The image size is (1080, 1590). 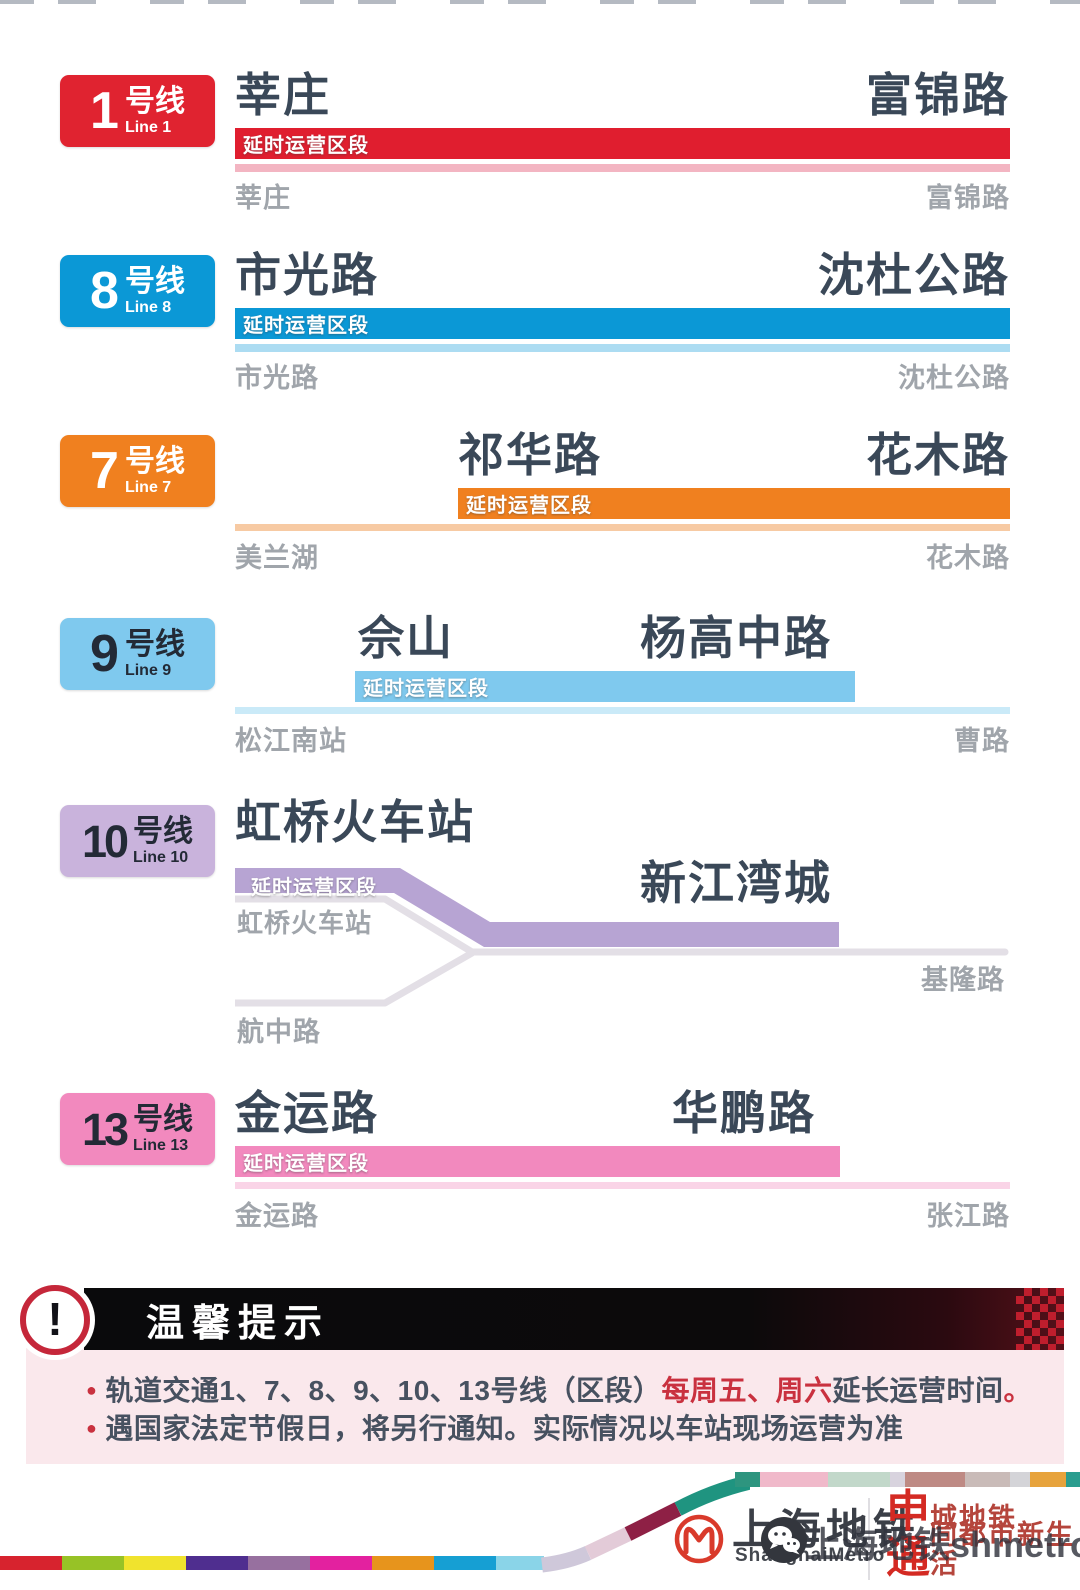 What do you see at coordinates (277, 558) in the screenshot?
I see `line7-station-left: 美兰湖` at bounding box center [277, 558].